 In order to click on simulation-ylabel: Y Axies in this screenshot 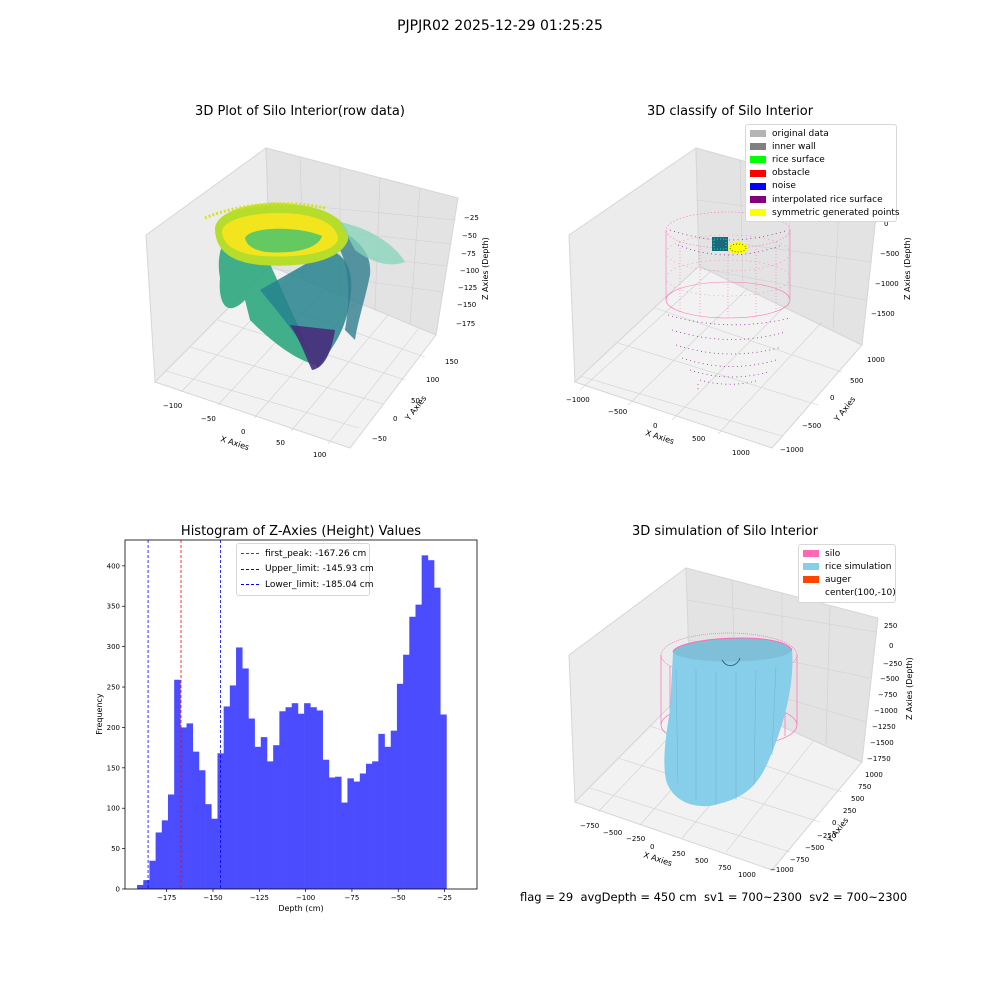, I will do `click(838, 830)`.